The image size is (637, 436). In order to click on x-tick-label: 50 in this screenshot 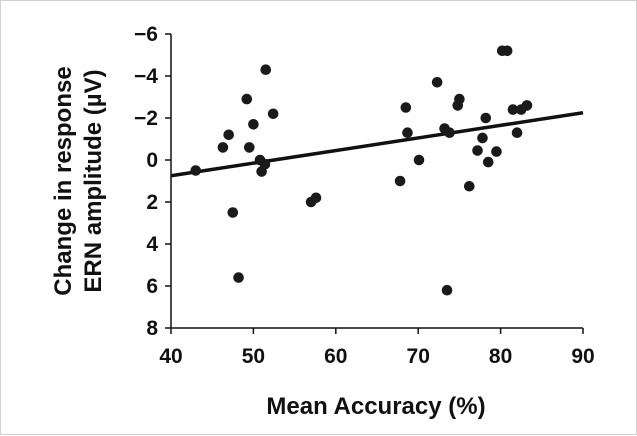, I will do `click(253, 356)`.